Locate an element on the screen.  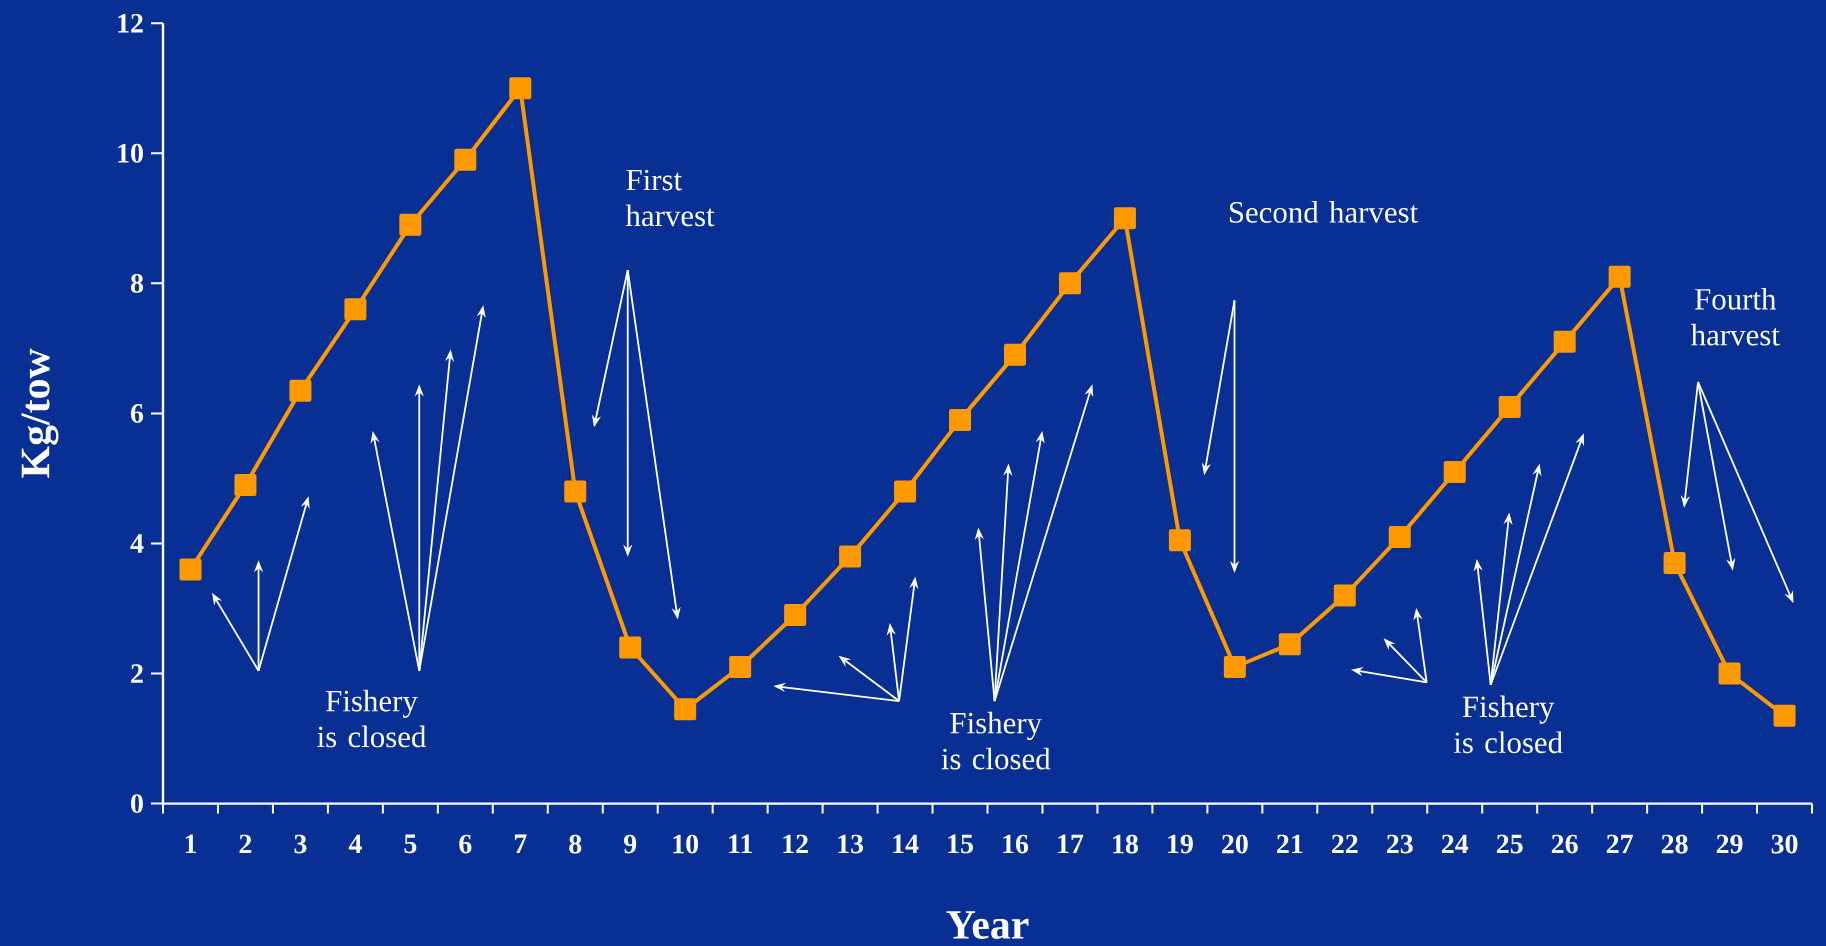
annotation: First harvest is located at coordinates (670, 198).